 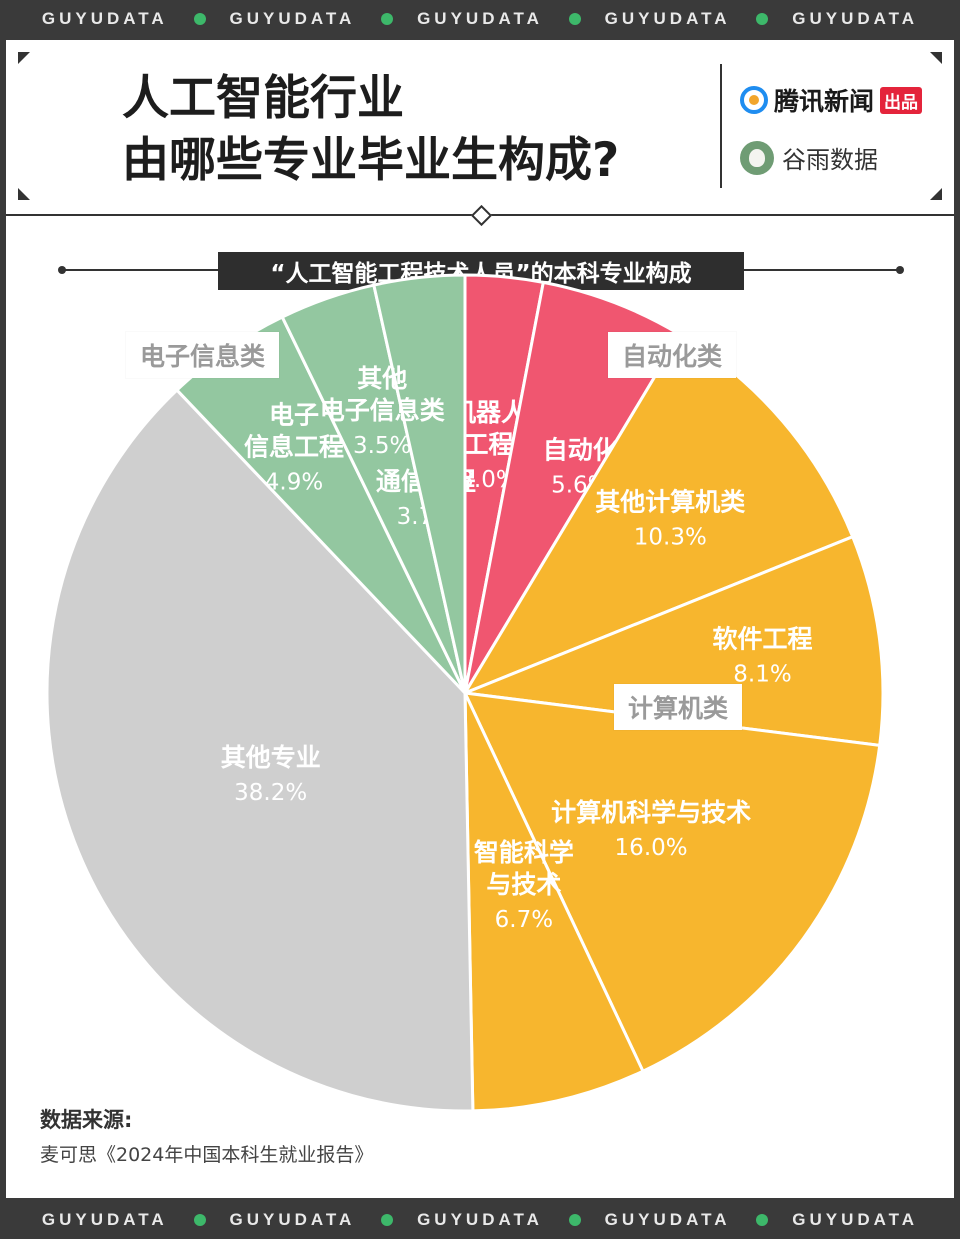 What do you see at coordinates (822, 270) in the screenshot?
I see `subtitle-rule-right` at bounding box center [822, 270].